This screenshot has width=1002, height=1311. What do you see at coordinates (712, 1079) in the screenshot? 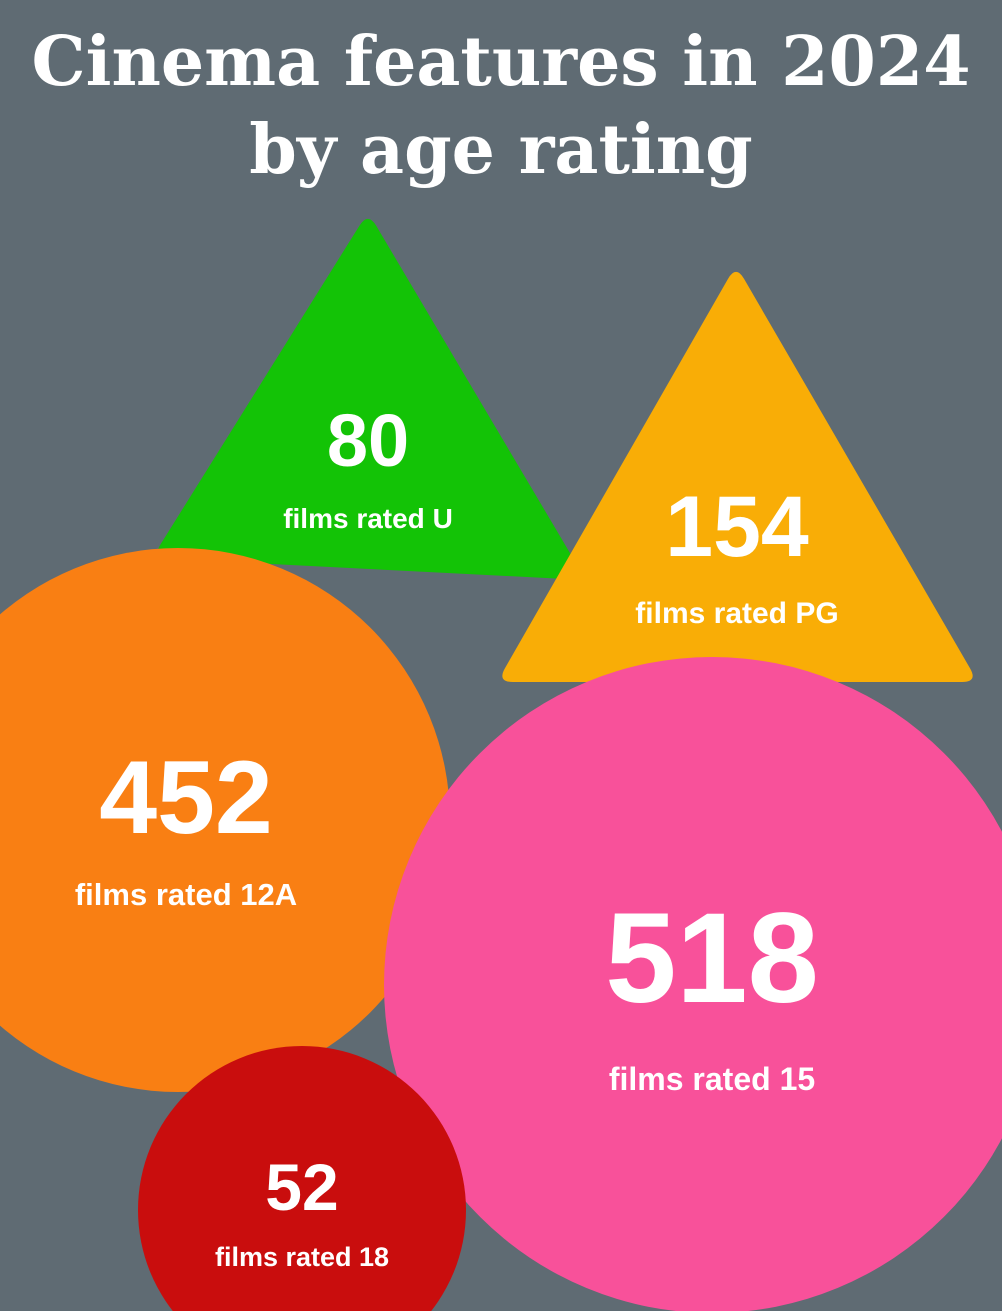
I see `caption-label-15: films rated 15` at bounding box center [712, 1079].